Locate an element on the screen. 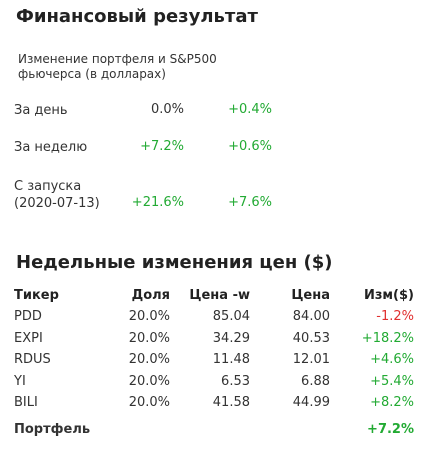 This screenshot has width=435, height=459. perf-row-day: За день 0.0% +0.4% is located at coordinates (149, 119).